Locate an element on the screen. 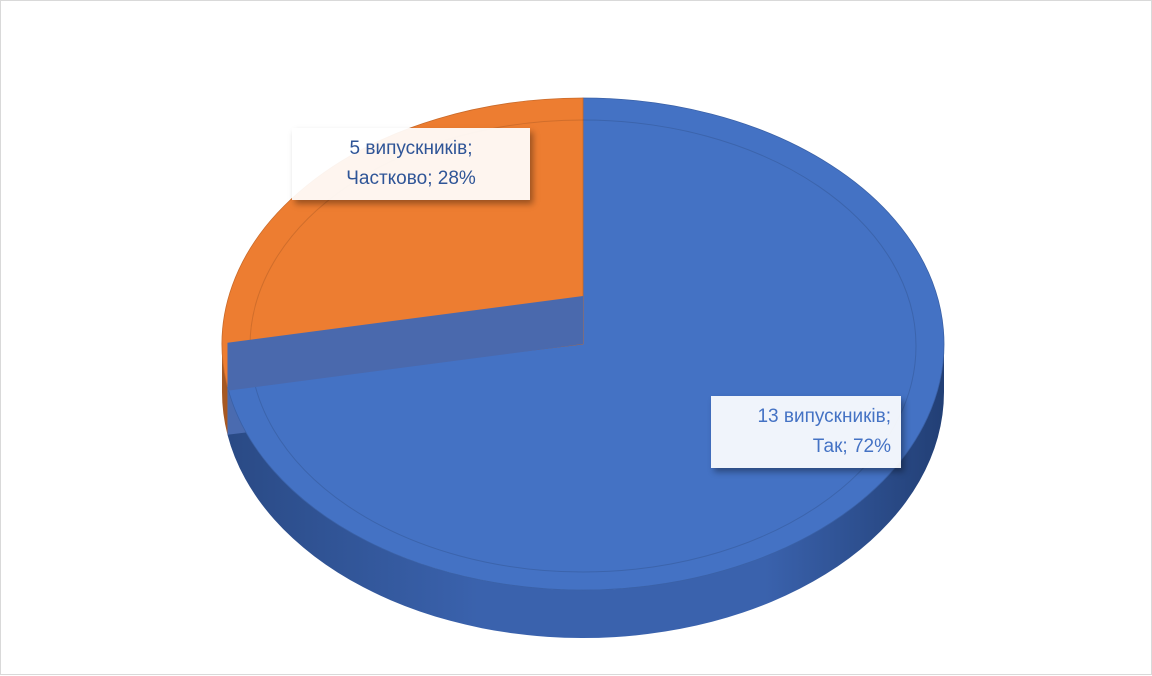 The image size is (1152, 676). data-label-tak-line2: Так; 72% is located at coordinates (851, 446).